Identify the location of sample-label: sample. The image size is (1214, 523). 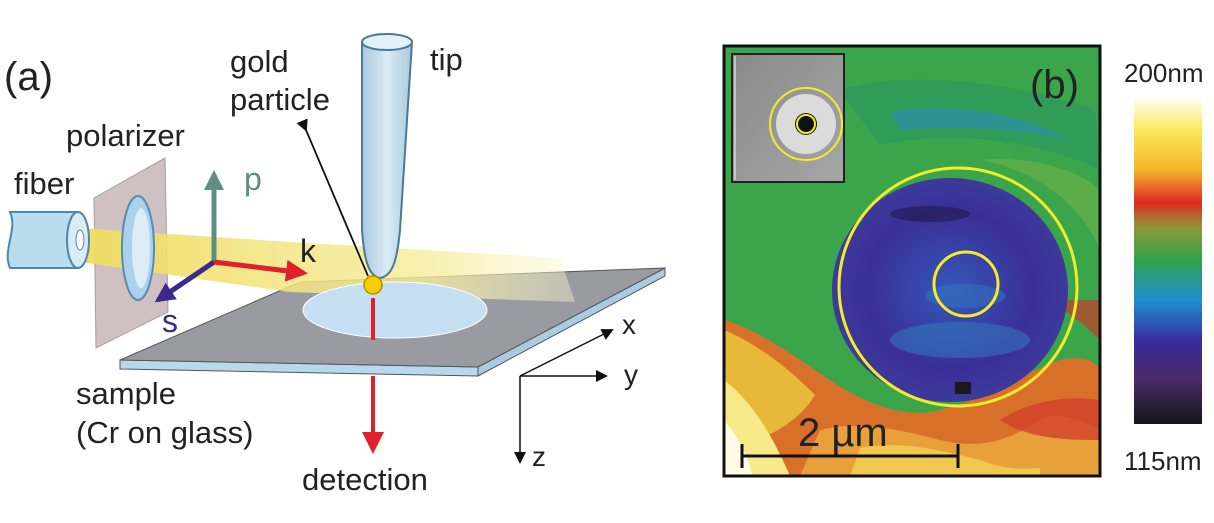
(126, 393).